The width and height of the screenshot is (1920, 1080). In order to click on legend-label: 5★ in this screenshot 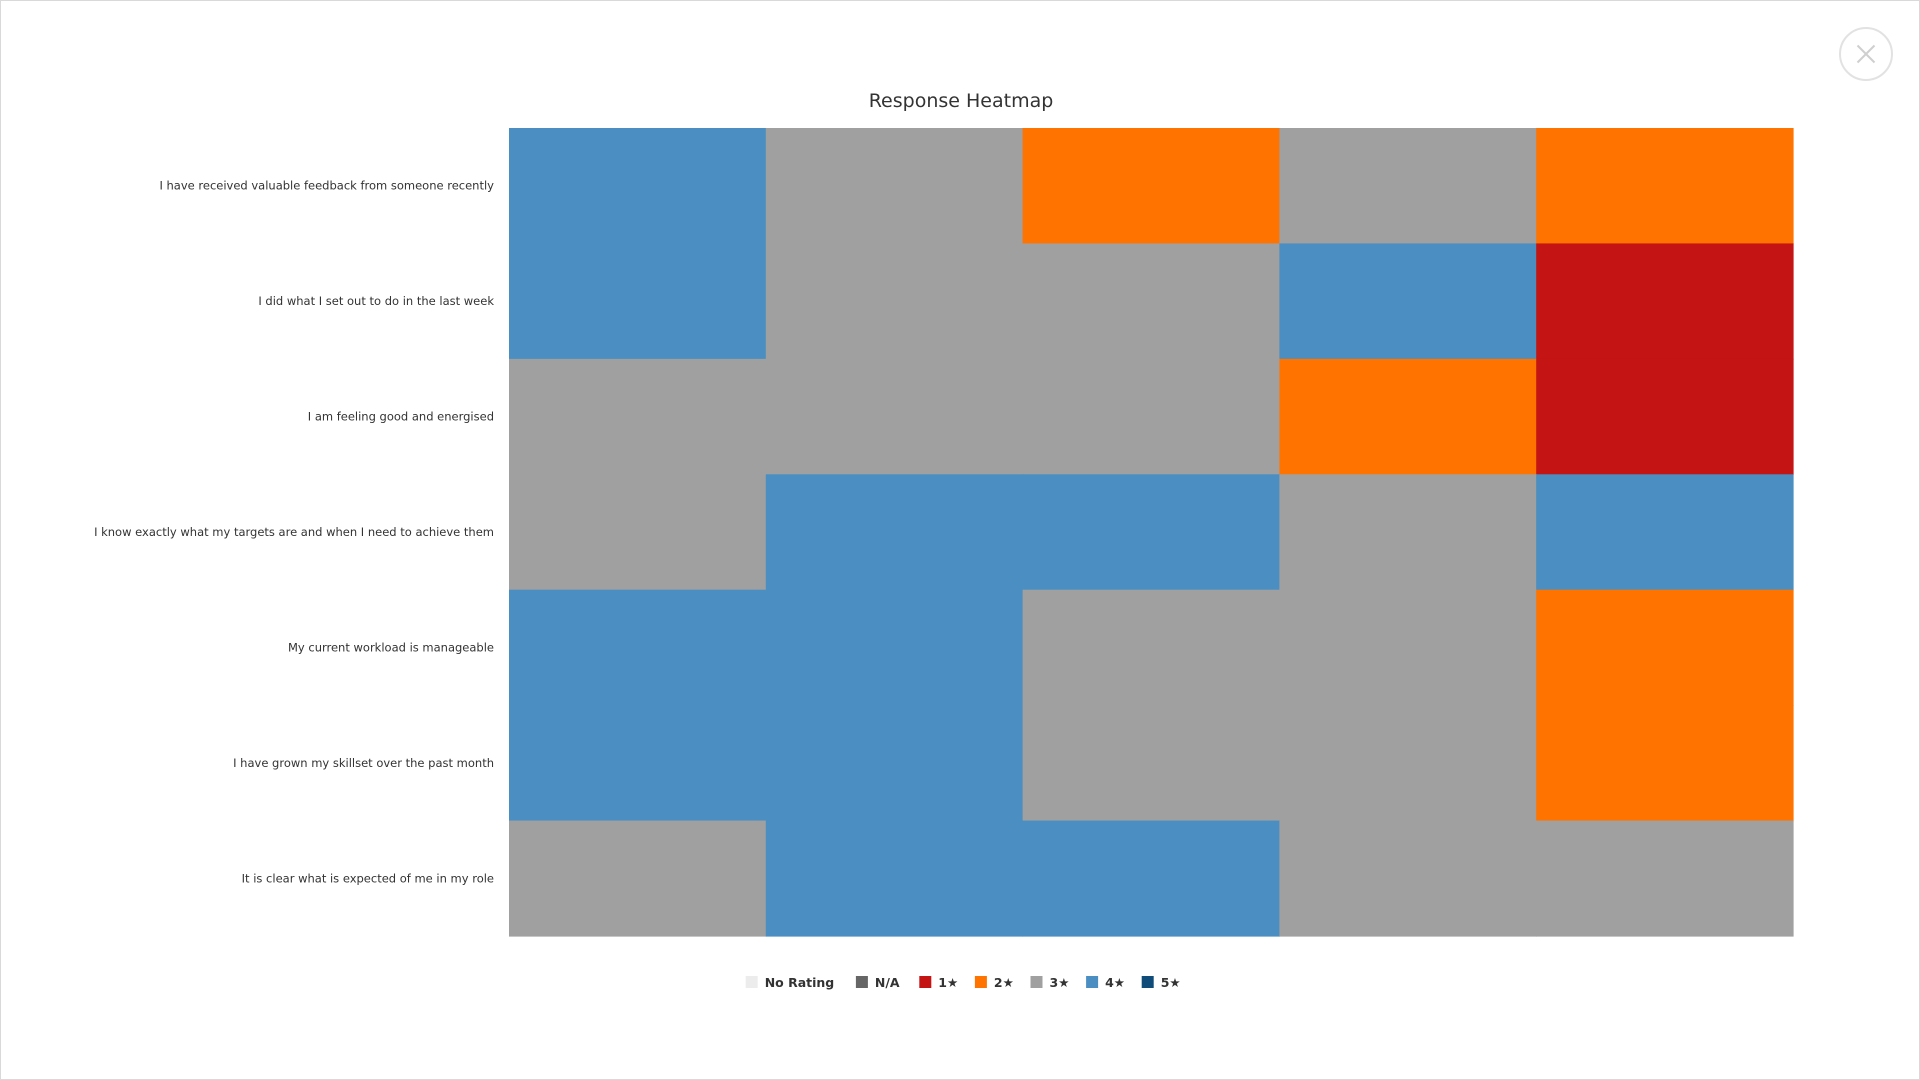, I will do `click(1171, 982)`.